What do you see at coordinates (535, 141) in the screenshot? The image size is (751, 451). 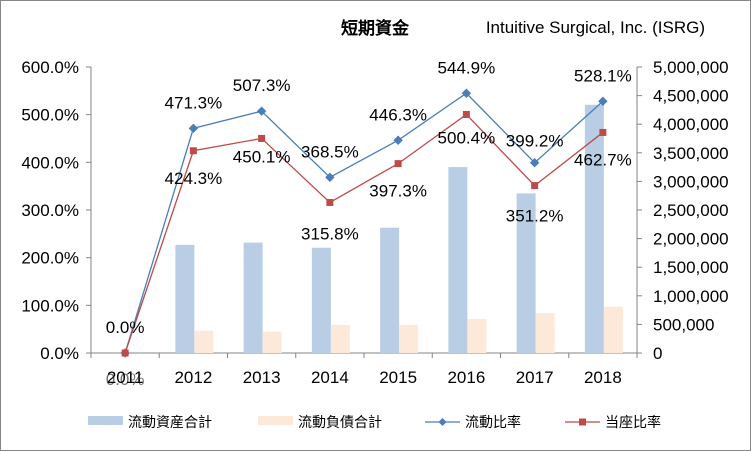 I see `current-ratio-data-label: 399.2%` at bounding box center [535, 141].